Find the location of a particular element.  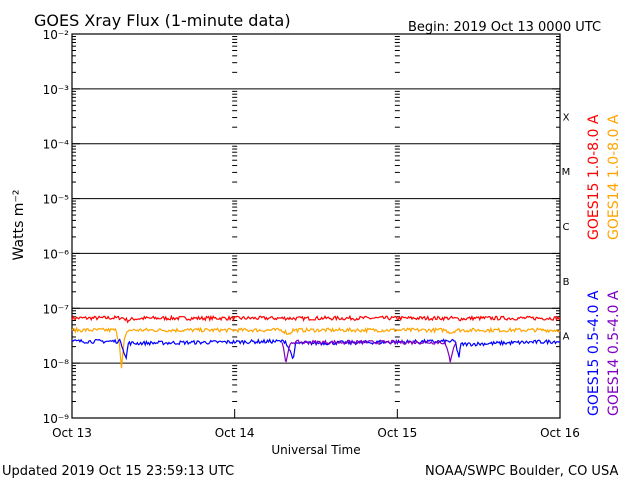

flare-class-label: M is located at coordinates (566, 172).